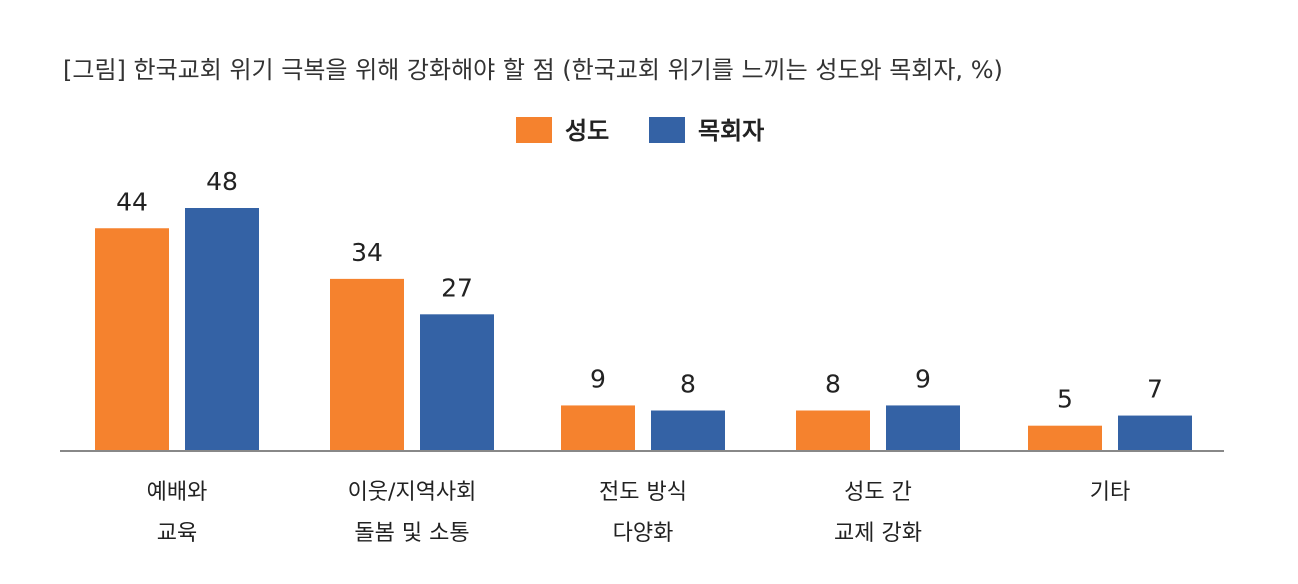  Describe the element at coordinates (643, 492) in the screenshot. I see `category-label-2-line-0: 전도 방식` at that location.